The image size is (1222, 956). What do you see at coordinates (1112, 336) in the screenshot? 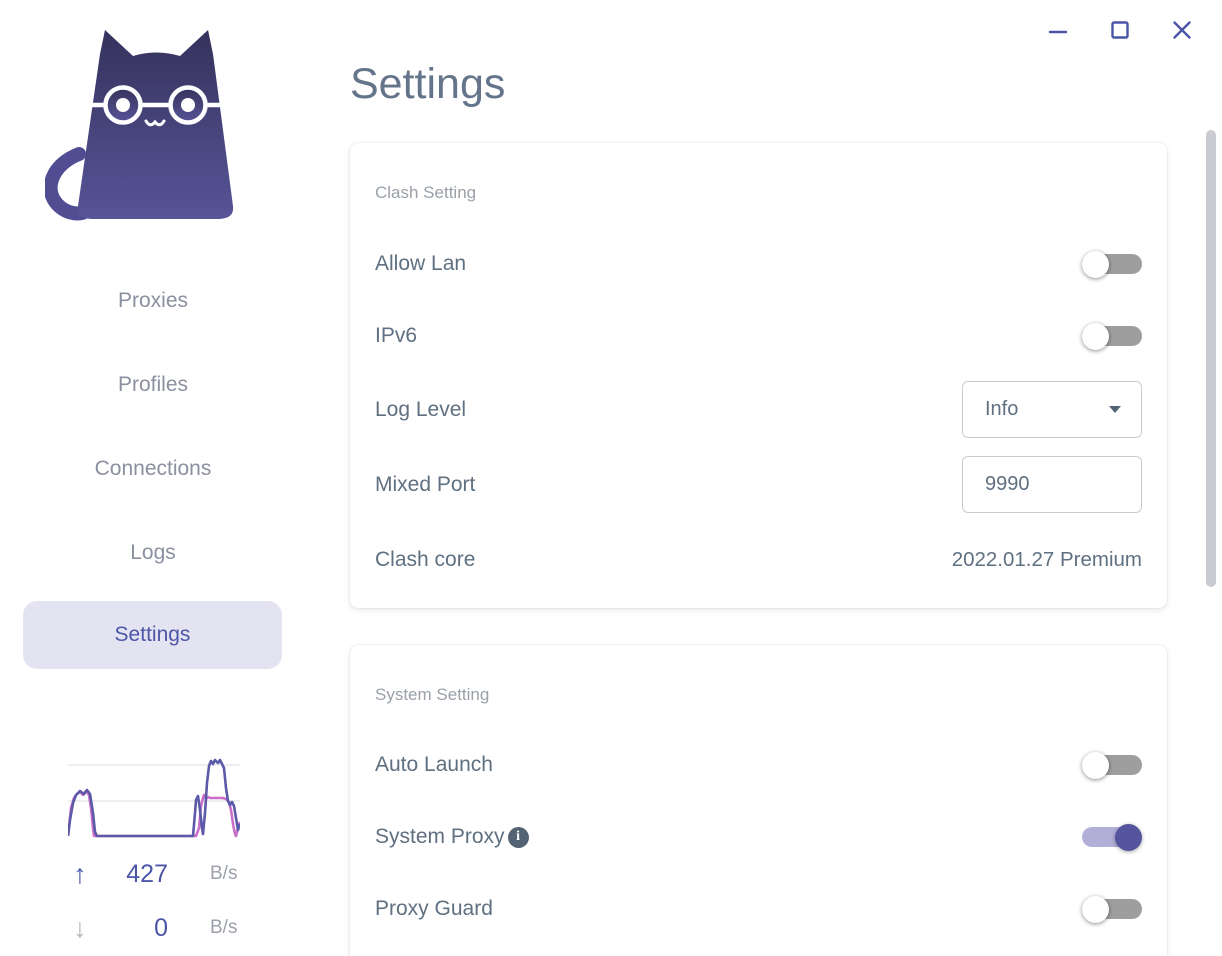
I see `ipv6-toggle` at bounding box center [1112, 336].